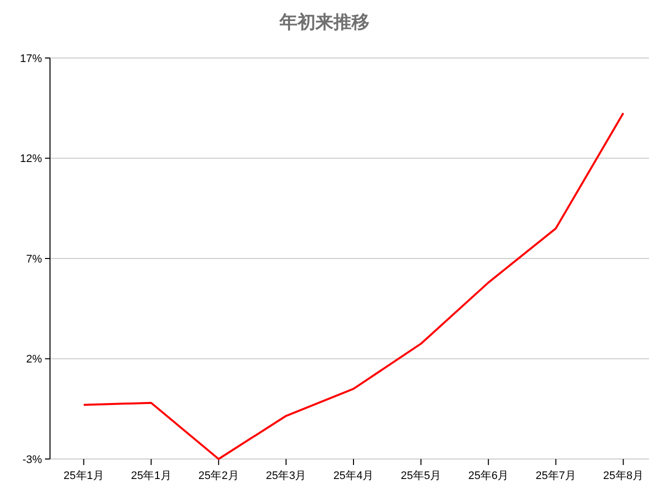  Describe the element at coordinates (286, 476) in the screenshot. I see `x-tick-label: 25年3月` at that location.